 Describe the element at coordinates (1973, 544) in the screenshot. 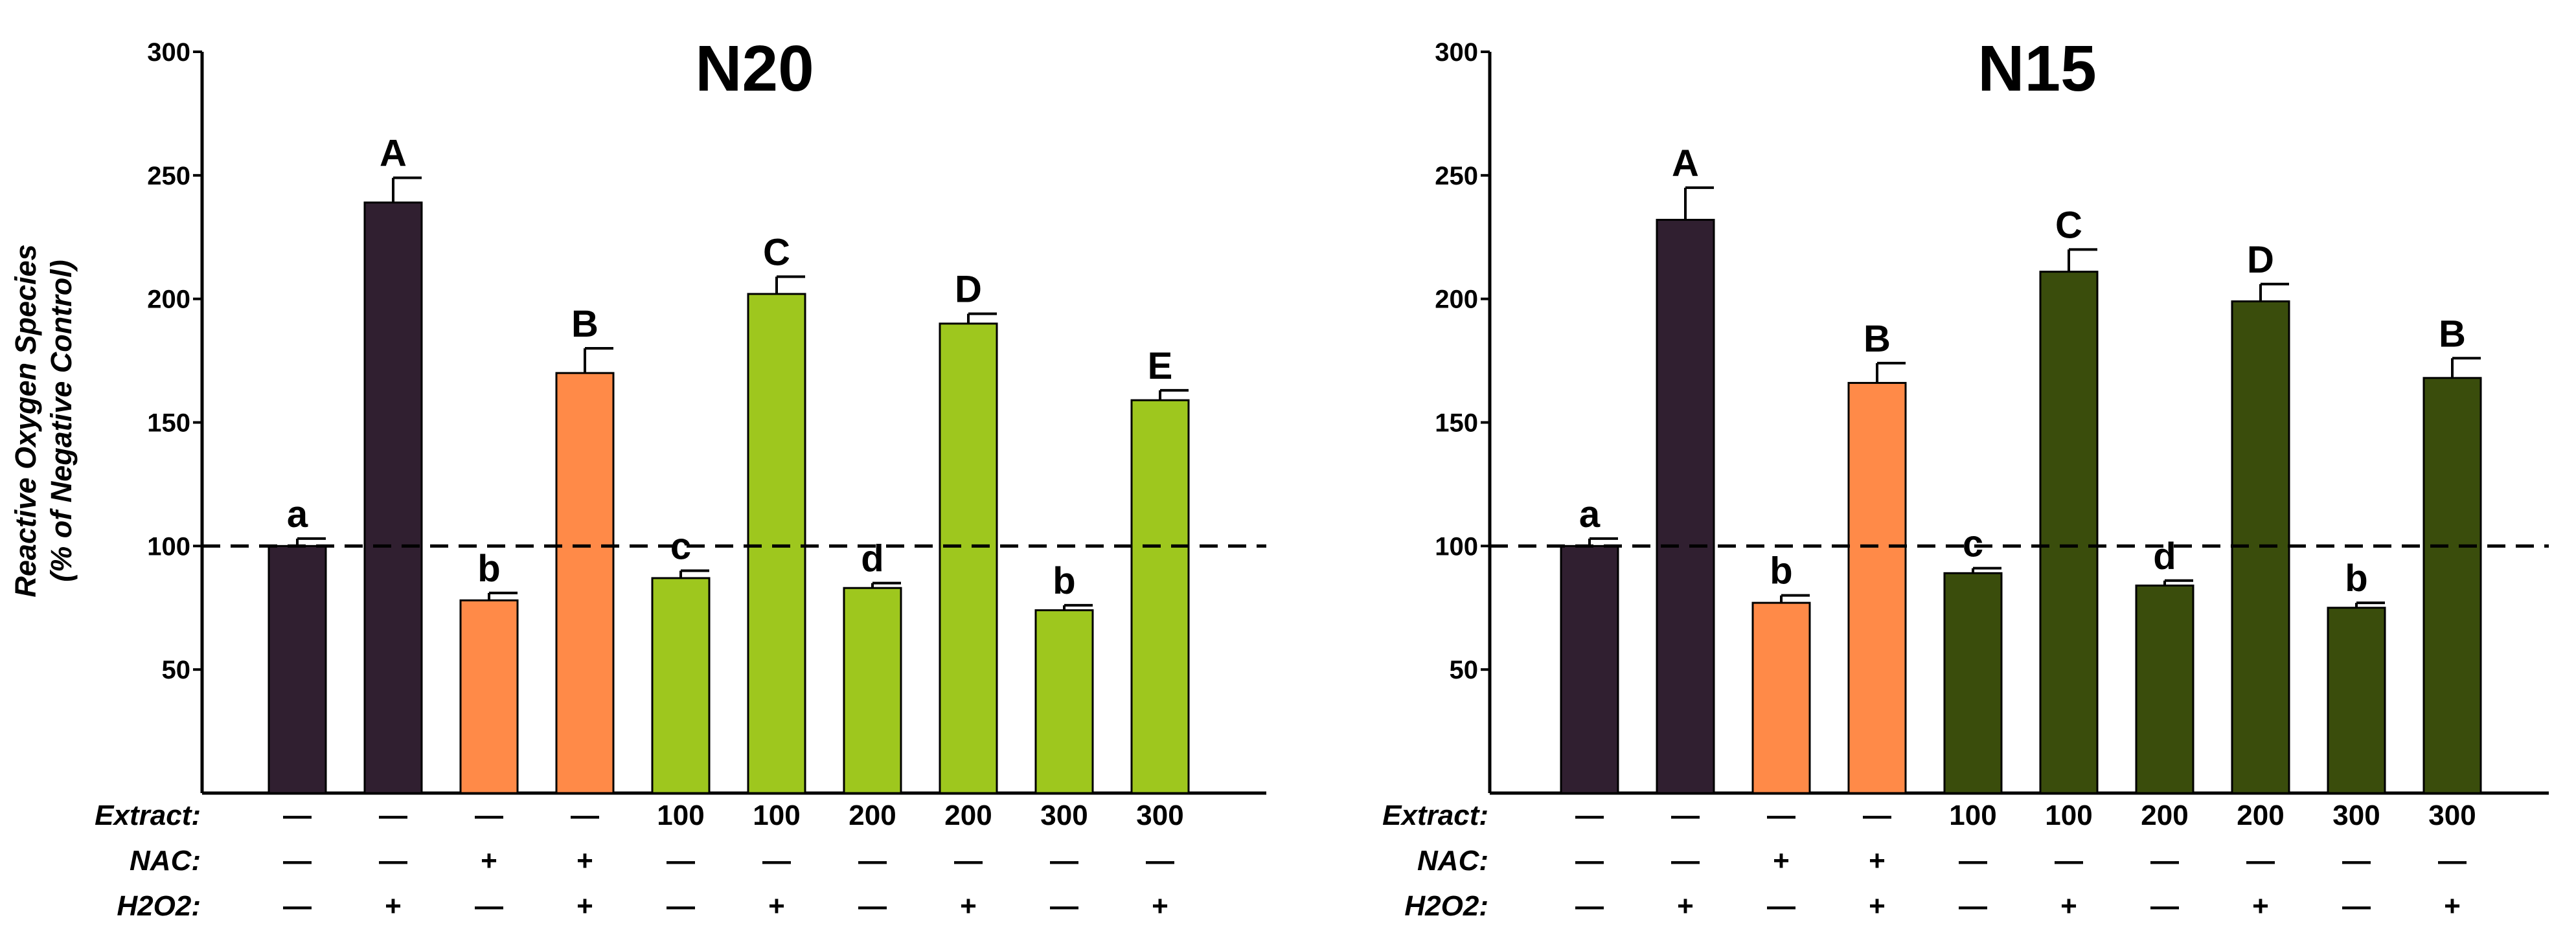

I see `significance-letter: c` at that location.